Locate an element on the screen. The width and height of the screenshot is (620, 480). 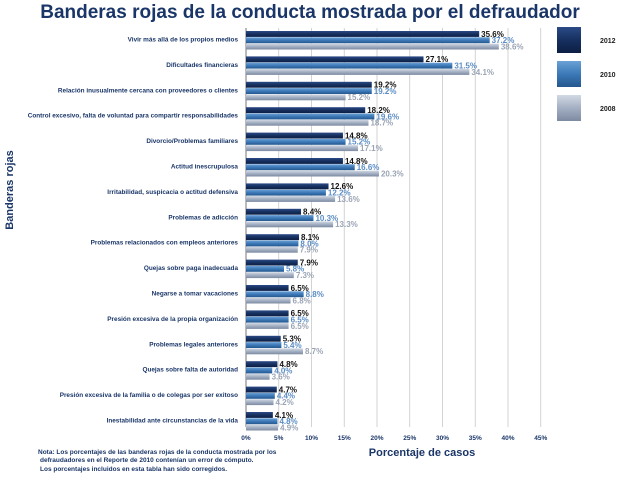
data-label-2008: 18.7% is located at coordinates (381, 123).